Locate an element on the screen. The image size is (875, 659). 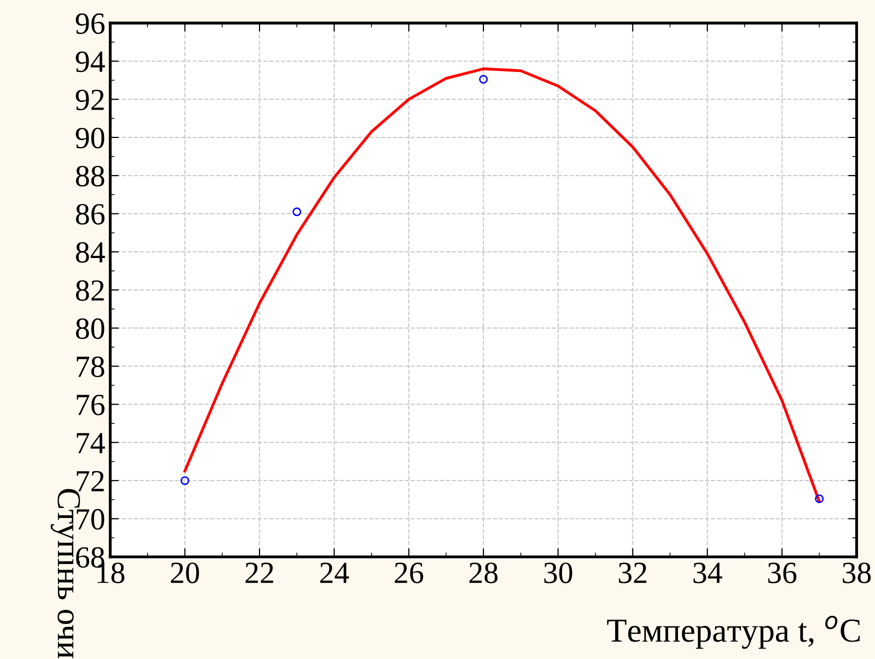
y-tick-label: 94 is located at coordinates (90, 62).